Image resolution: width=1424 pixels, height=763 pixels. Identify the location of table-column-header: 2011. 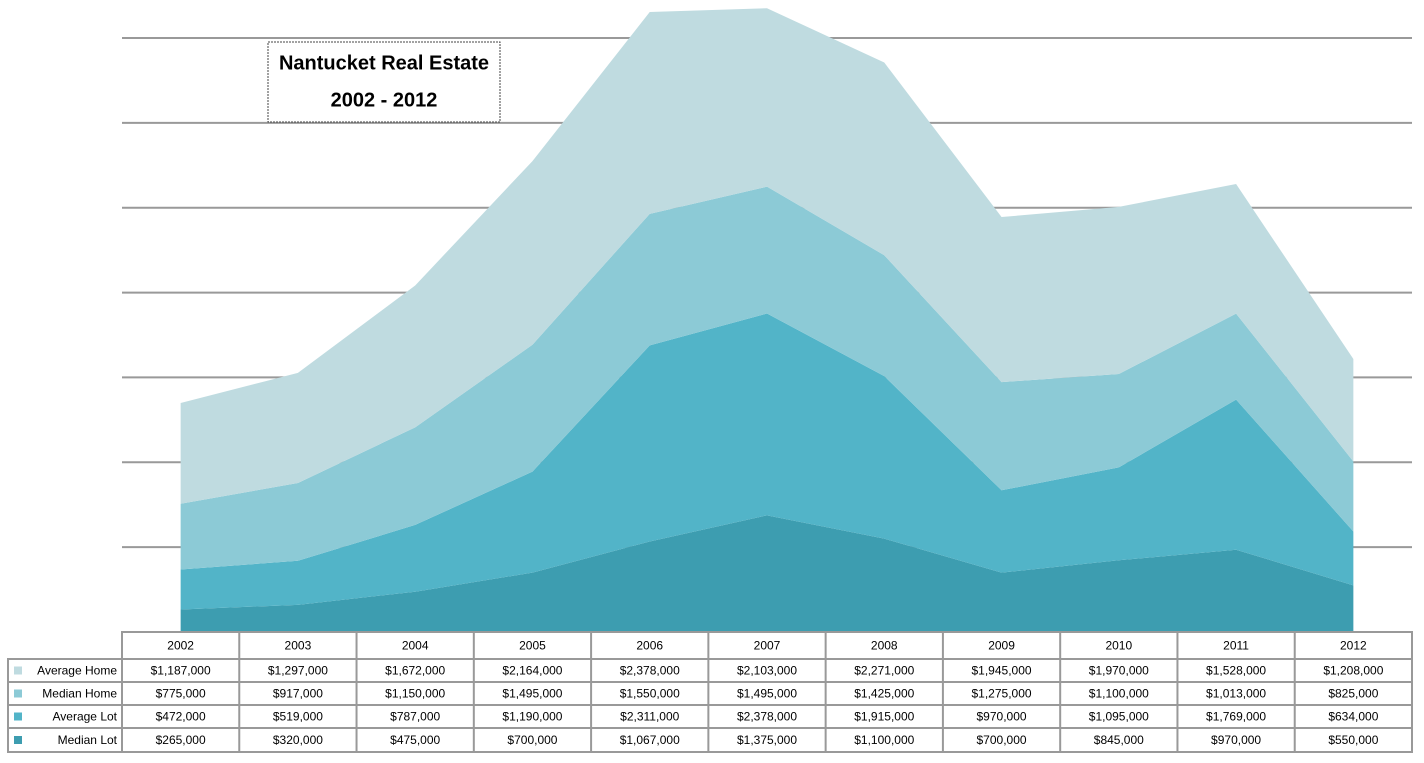
(1236, 646).